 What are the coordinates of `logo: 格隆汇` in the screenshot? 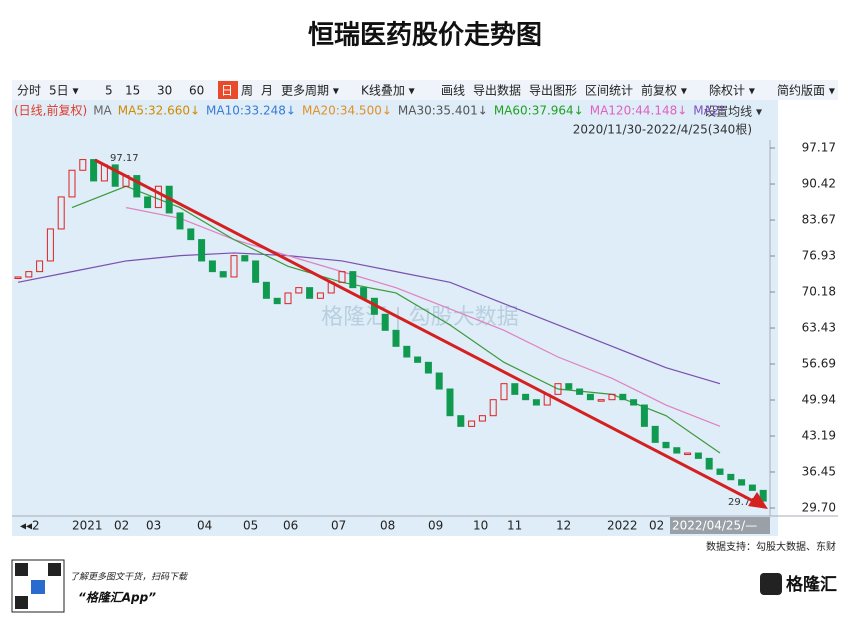 It's located at (811, 584).